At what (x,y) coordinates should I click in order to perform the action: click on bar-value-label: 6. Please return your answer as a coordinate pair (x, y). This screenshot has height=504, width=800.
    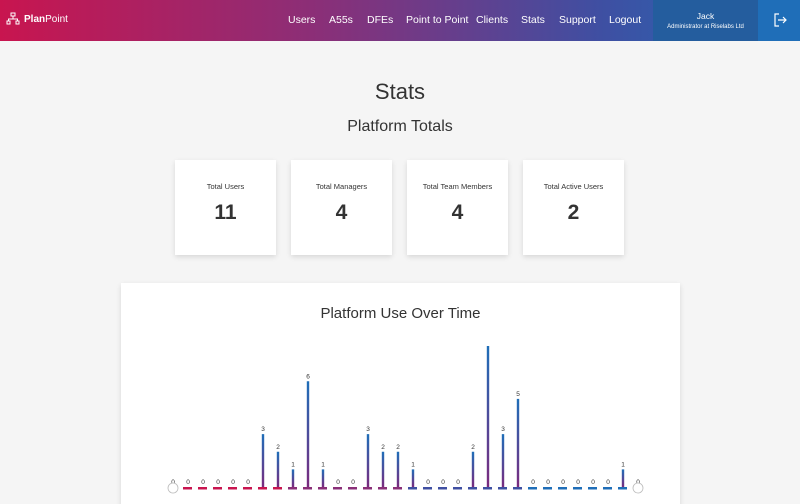
    Looking at the image, I should click on (308, 376).